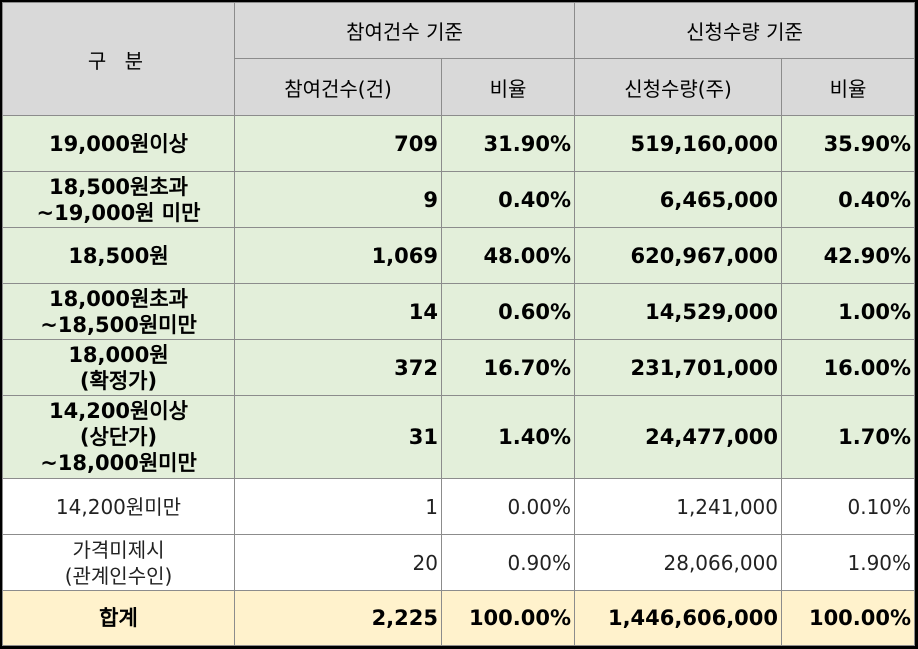 The width and height of the screenshot is (918, 649). What do you see at coordinates (678, 437) in the screenshot?
I see `cell-quantity: 24,477,000` at bounding box center [678, 437].